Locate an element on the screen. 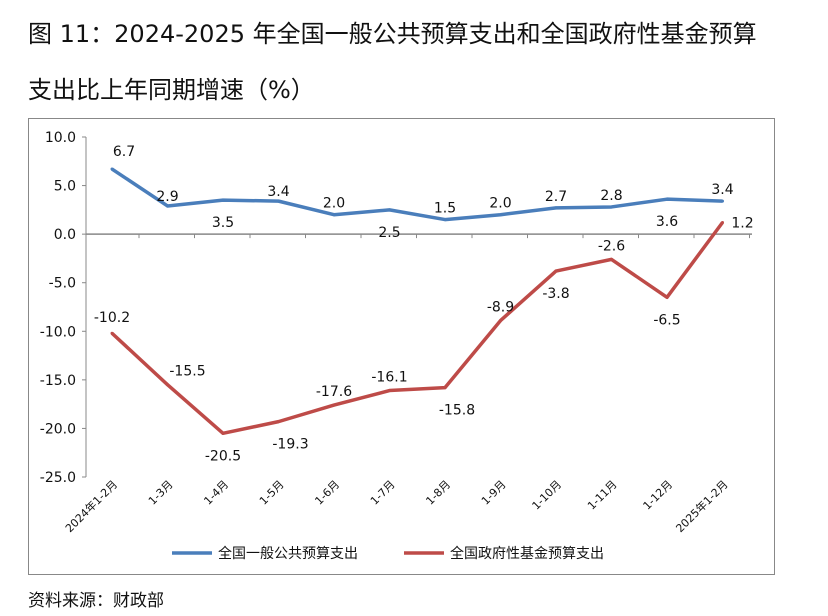 Image resolution: width=828 pixels, height=616 pixels. data-label: 6.7 is located at coordinates (124, 152).